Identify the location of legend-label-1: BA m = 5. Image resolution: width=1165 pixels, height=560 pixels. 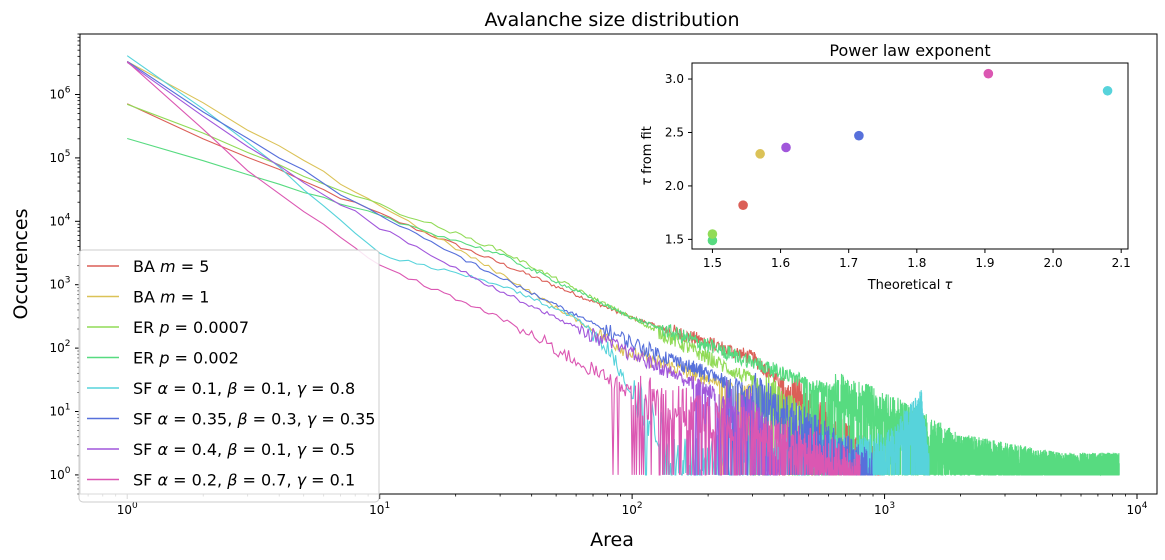
(171, 266).